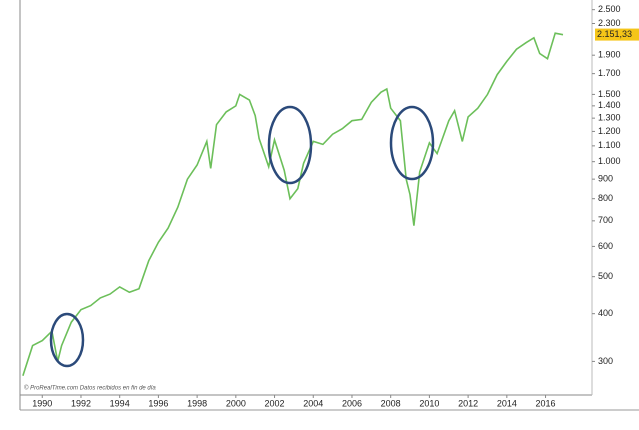 The image size is (639, 430). Describe the element at coordinates (120, 403) in the screenshot. I see `x-tick-label: 1994` at that location.